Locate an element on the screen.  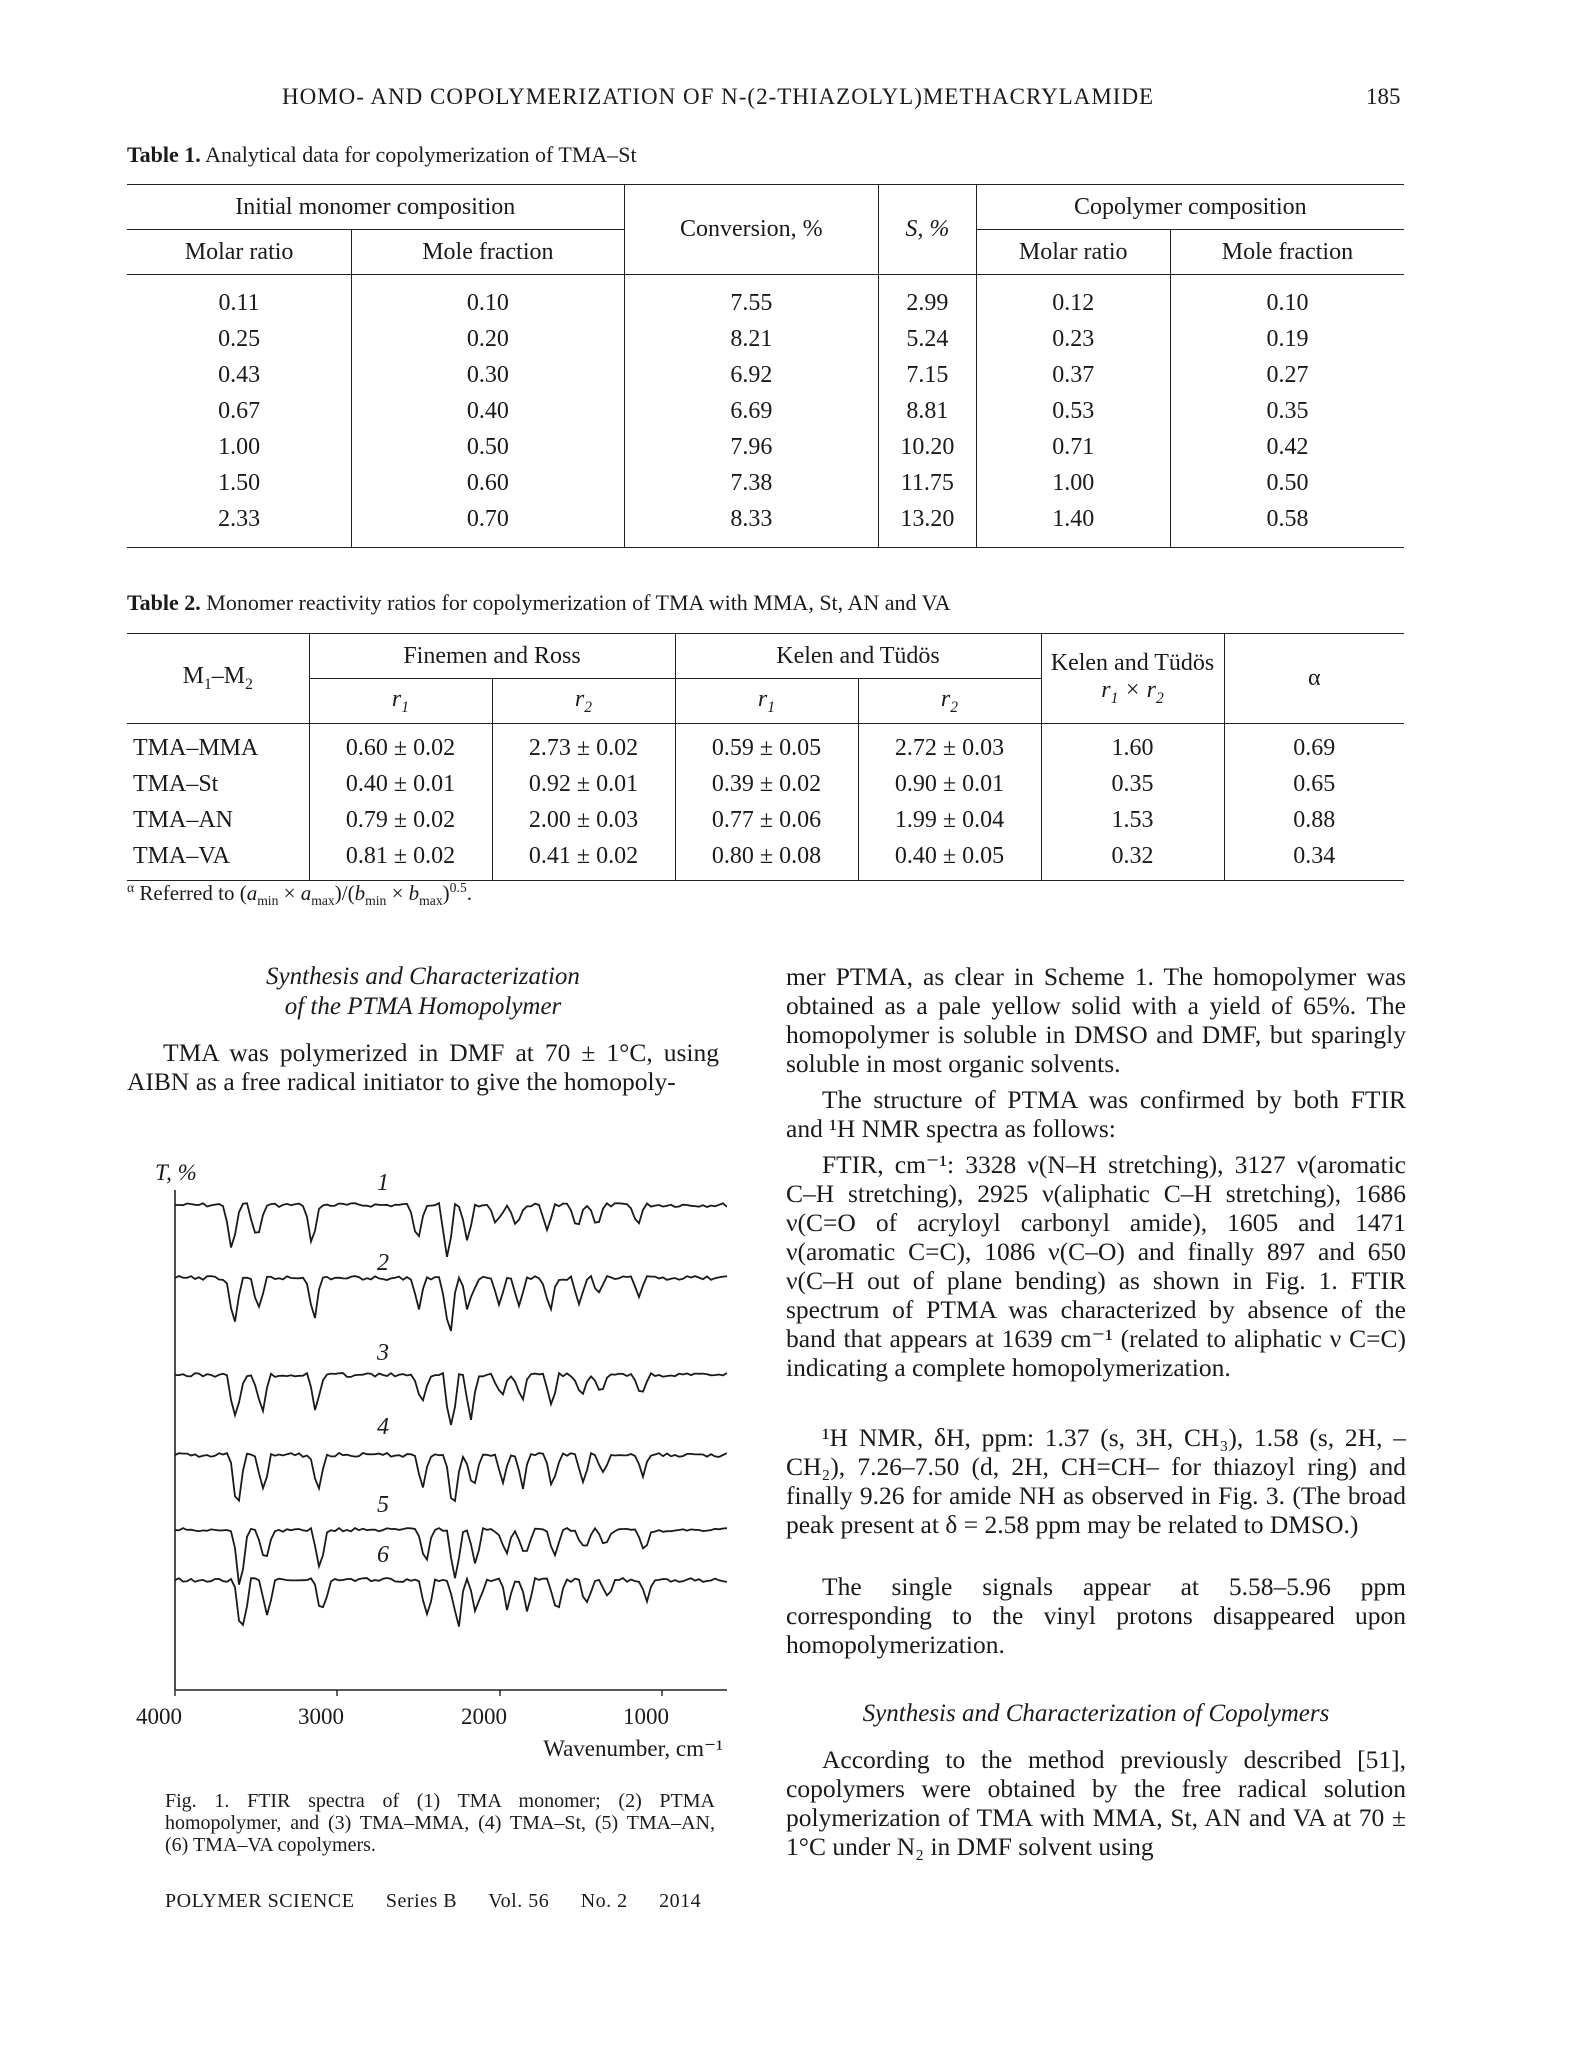
table2-cell: 0.65 is located at coordinates (1314, 784).